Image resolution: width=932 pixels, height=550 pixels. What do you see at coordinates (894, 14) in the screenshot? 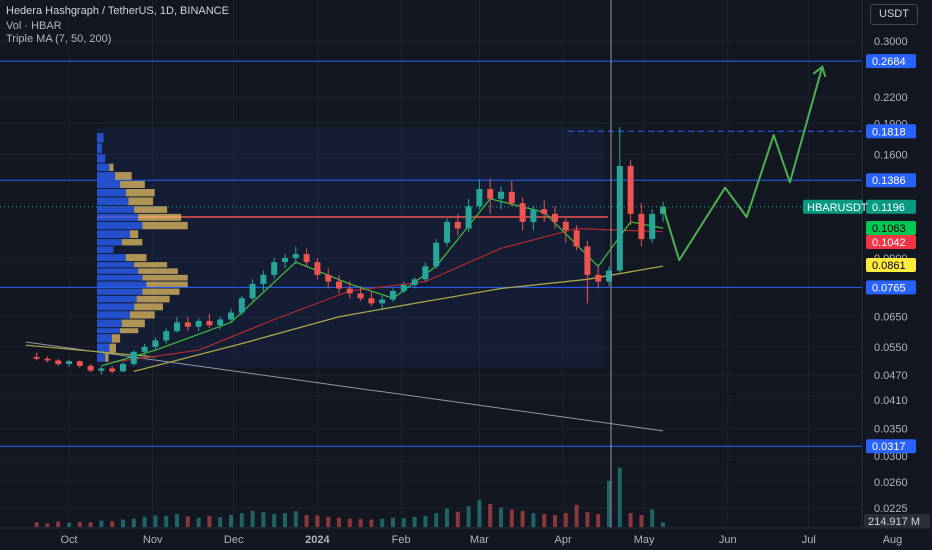
I see `currency-button: USDT` at bounding box center [894, 14].